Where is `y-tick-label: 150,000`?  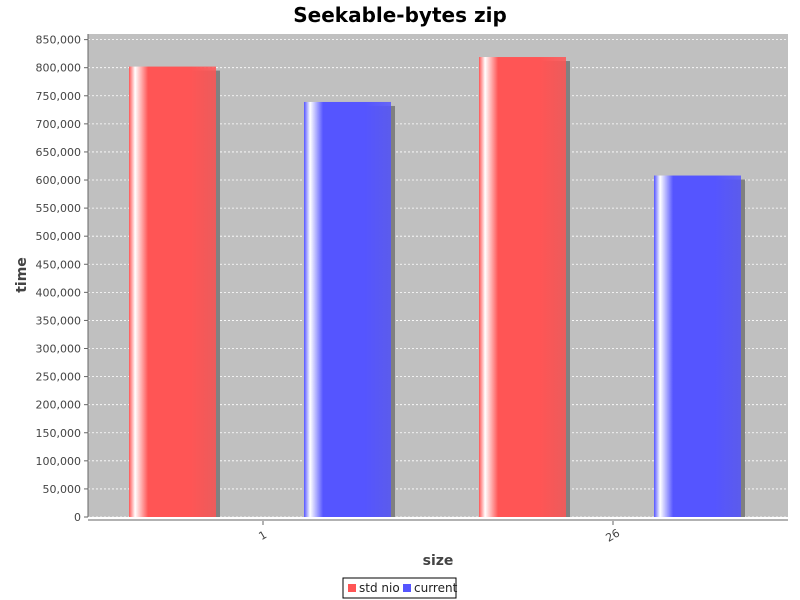 y-tick-label: 150,000 is located at coordinates (59, 433).